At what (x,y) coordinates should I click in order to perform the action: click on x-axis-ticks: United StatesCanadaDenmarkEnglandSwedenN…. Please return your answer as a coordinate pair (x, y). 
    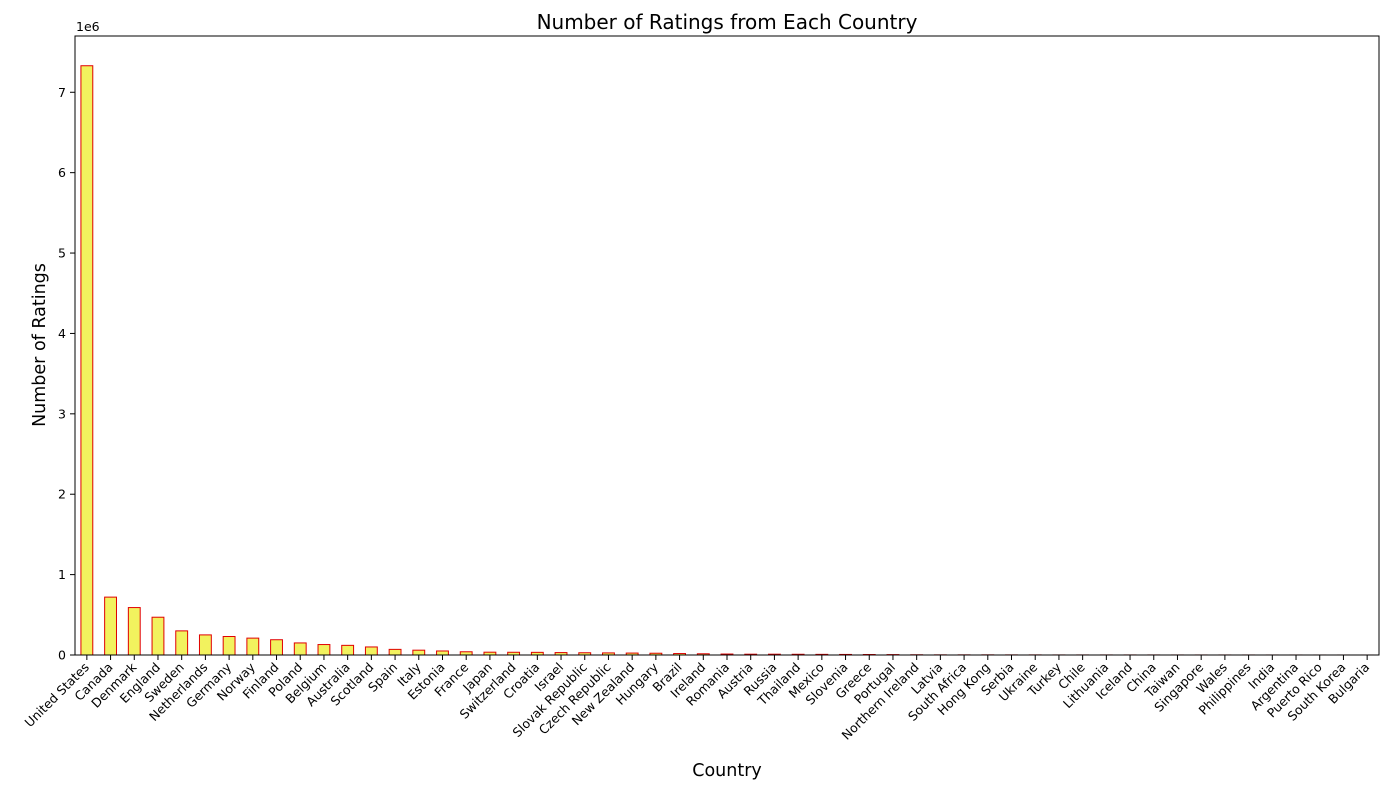
    Looking at the image, I should click on (697, 699).